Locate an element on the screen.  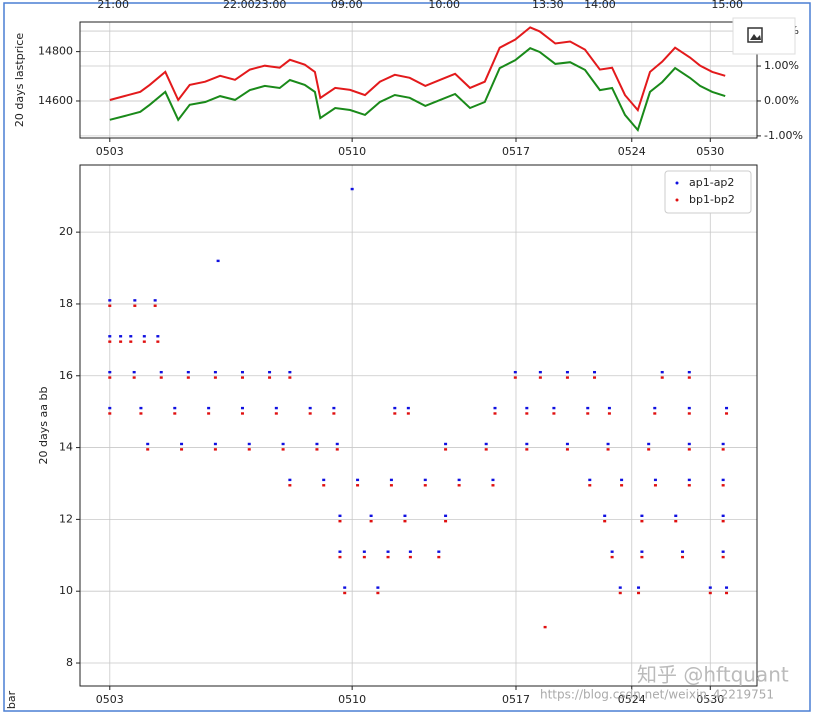
y2-tick-label: 0.00% is located at coordinates (781, 100).